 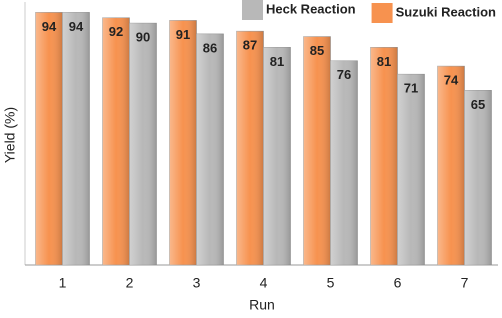 What do you see at coordinates (398, 283) in the screenshot?
I see `x-tick-label: 6` at bounding box center [398, 283].